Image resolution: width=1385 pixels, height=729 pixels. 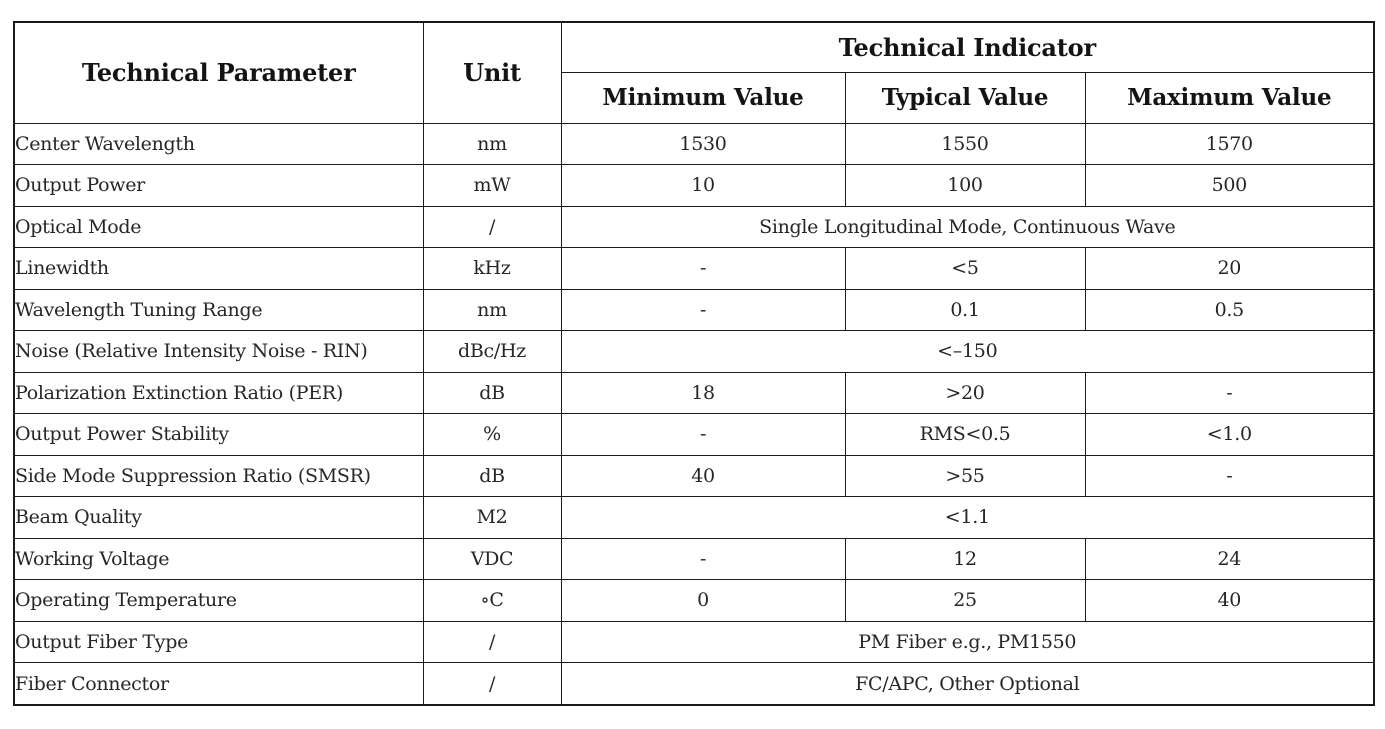 What do you see at coordinates (1229, 97) in the screenshot?
I see `header-maximum-value: Maximum Value` at bounding box center [1229, 97].